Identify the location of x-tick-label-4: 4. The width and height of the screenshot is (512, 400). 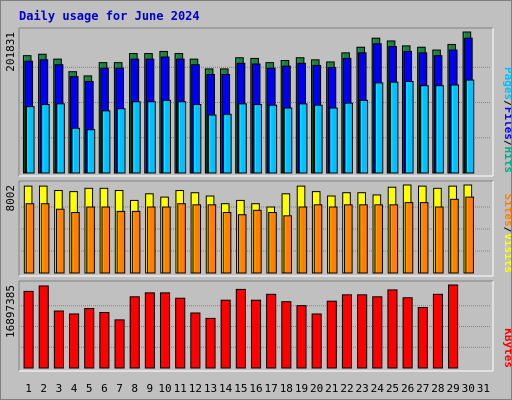
(74, 388).